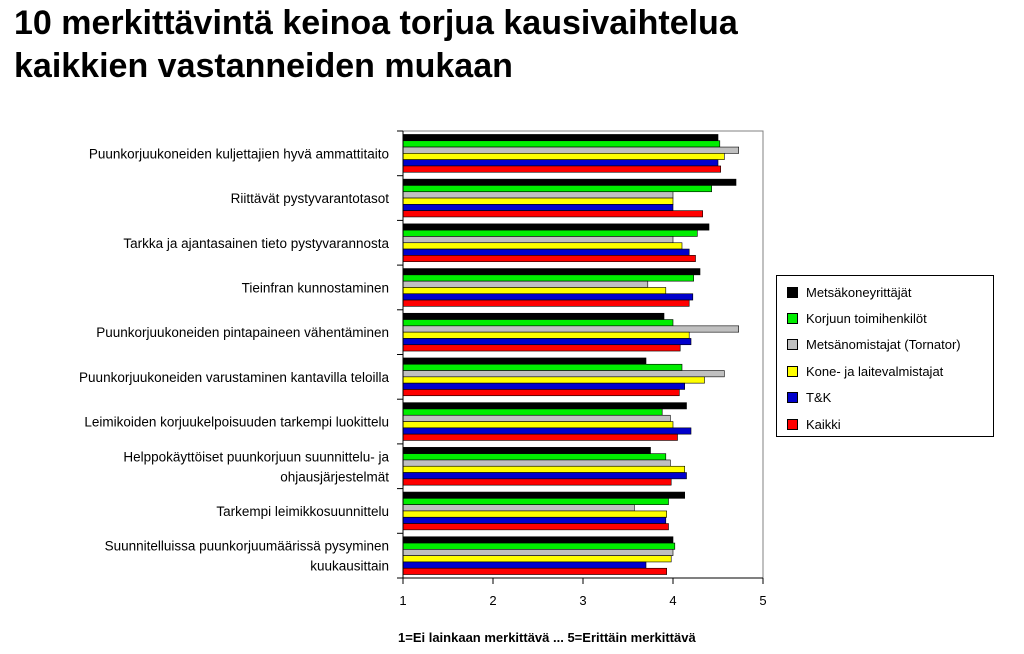  Describe the element at coordinates (885, 345) in the screenshot. I see `legend-item: Metsänomistajat (Tornator)` at that location.